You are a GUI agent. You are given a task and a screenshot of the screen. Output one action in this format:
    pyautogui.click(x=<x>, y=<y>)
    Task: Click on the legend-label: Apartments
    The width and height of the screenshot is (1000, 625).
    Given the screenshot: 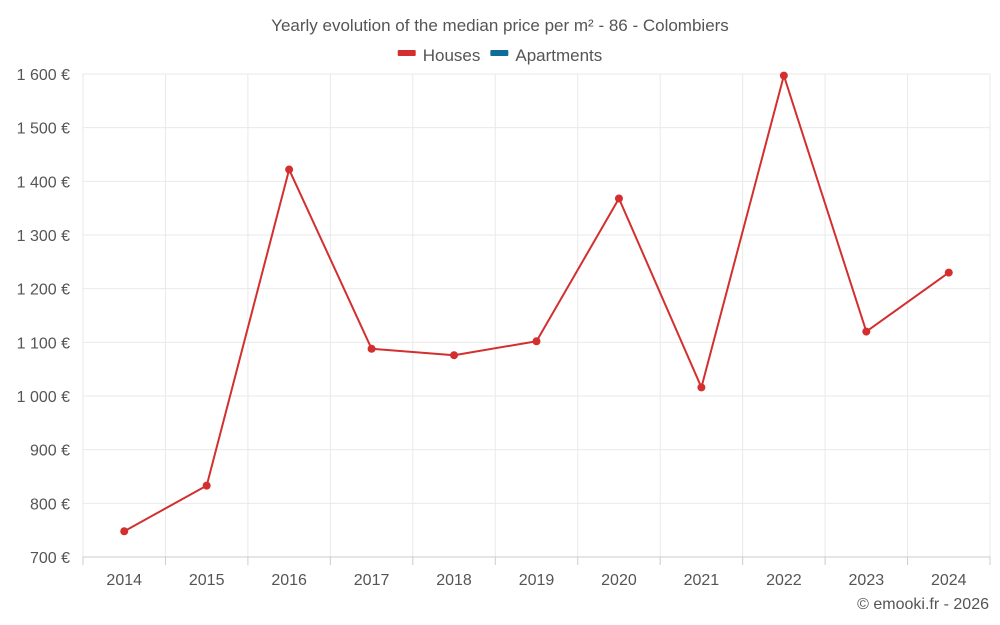 What is the action you would take?
    pyautogui.click(x=558, y=55)
    